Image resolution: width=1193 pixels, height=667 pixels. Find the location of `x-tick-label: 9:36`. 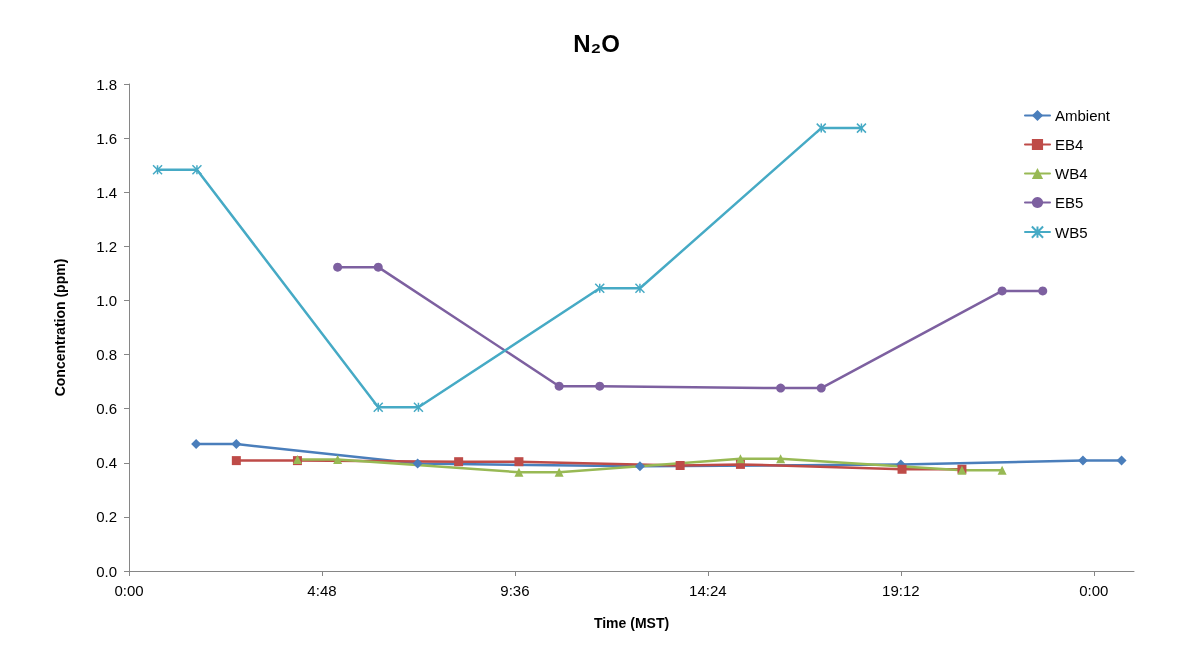

x-tick-label: 9:36 is located at coordinates (515, 590).